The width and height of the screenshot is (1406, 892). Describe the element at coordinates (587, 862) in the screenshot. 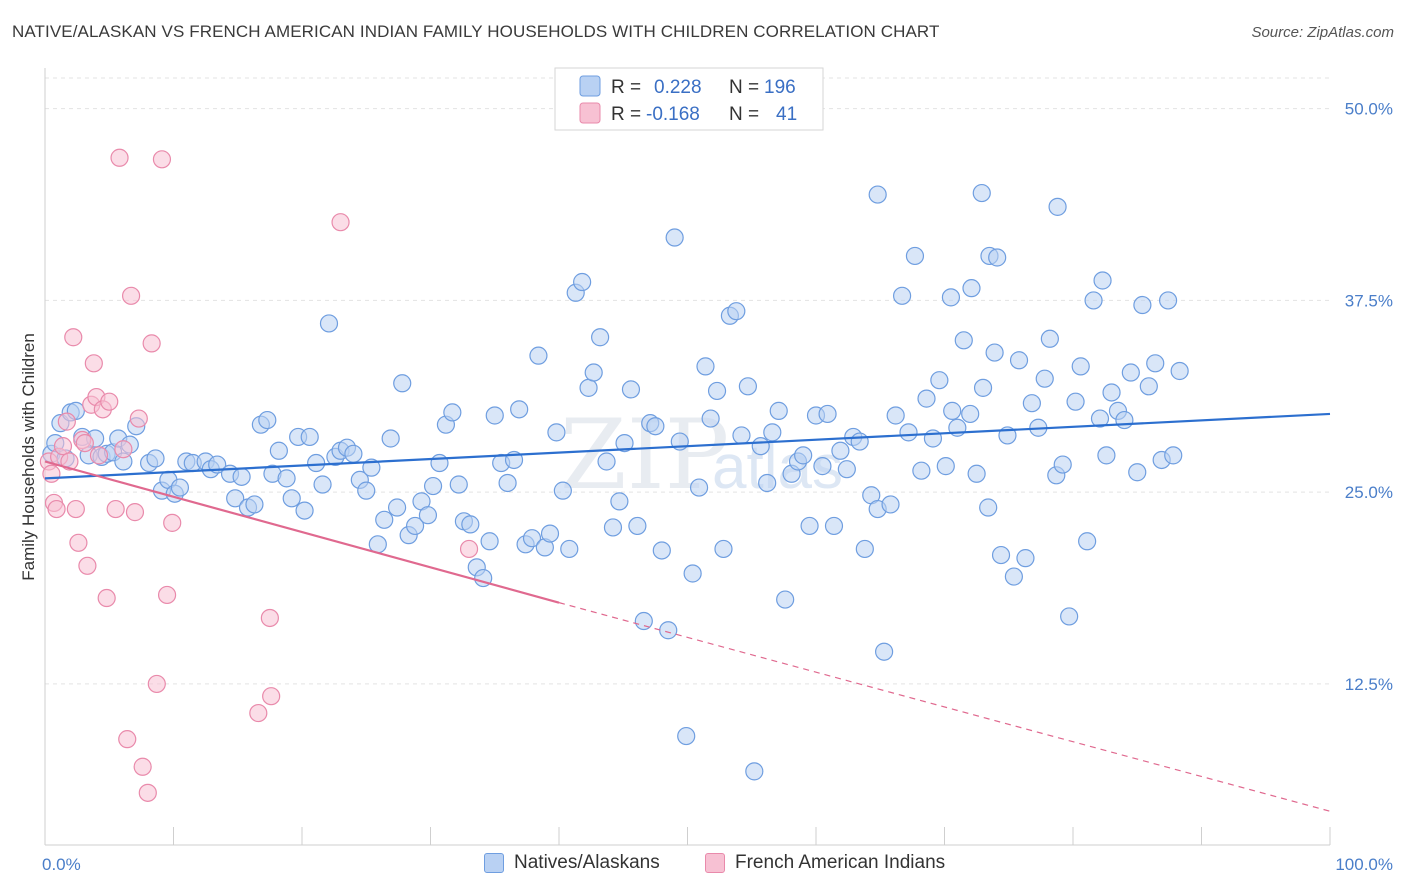

I see `legend-label-natives: Natives/Alaskans` at that location.